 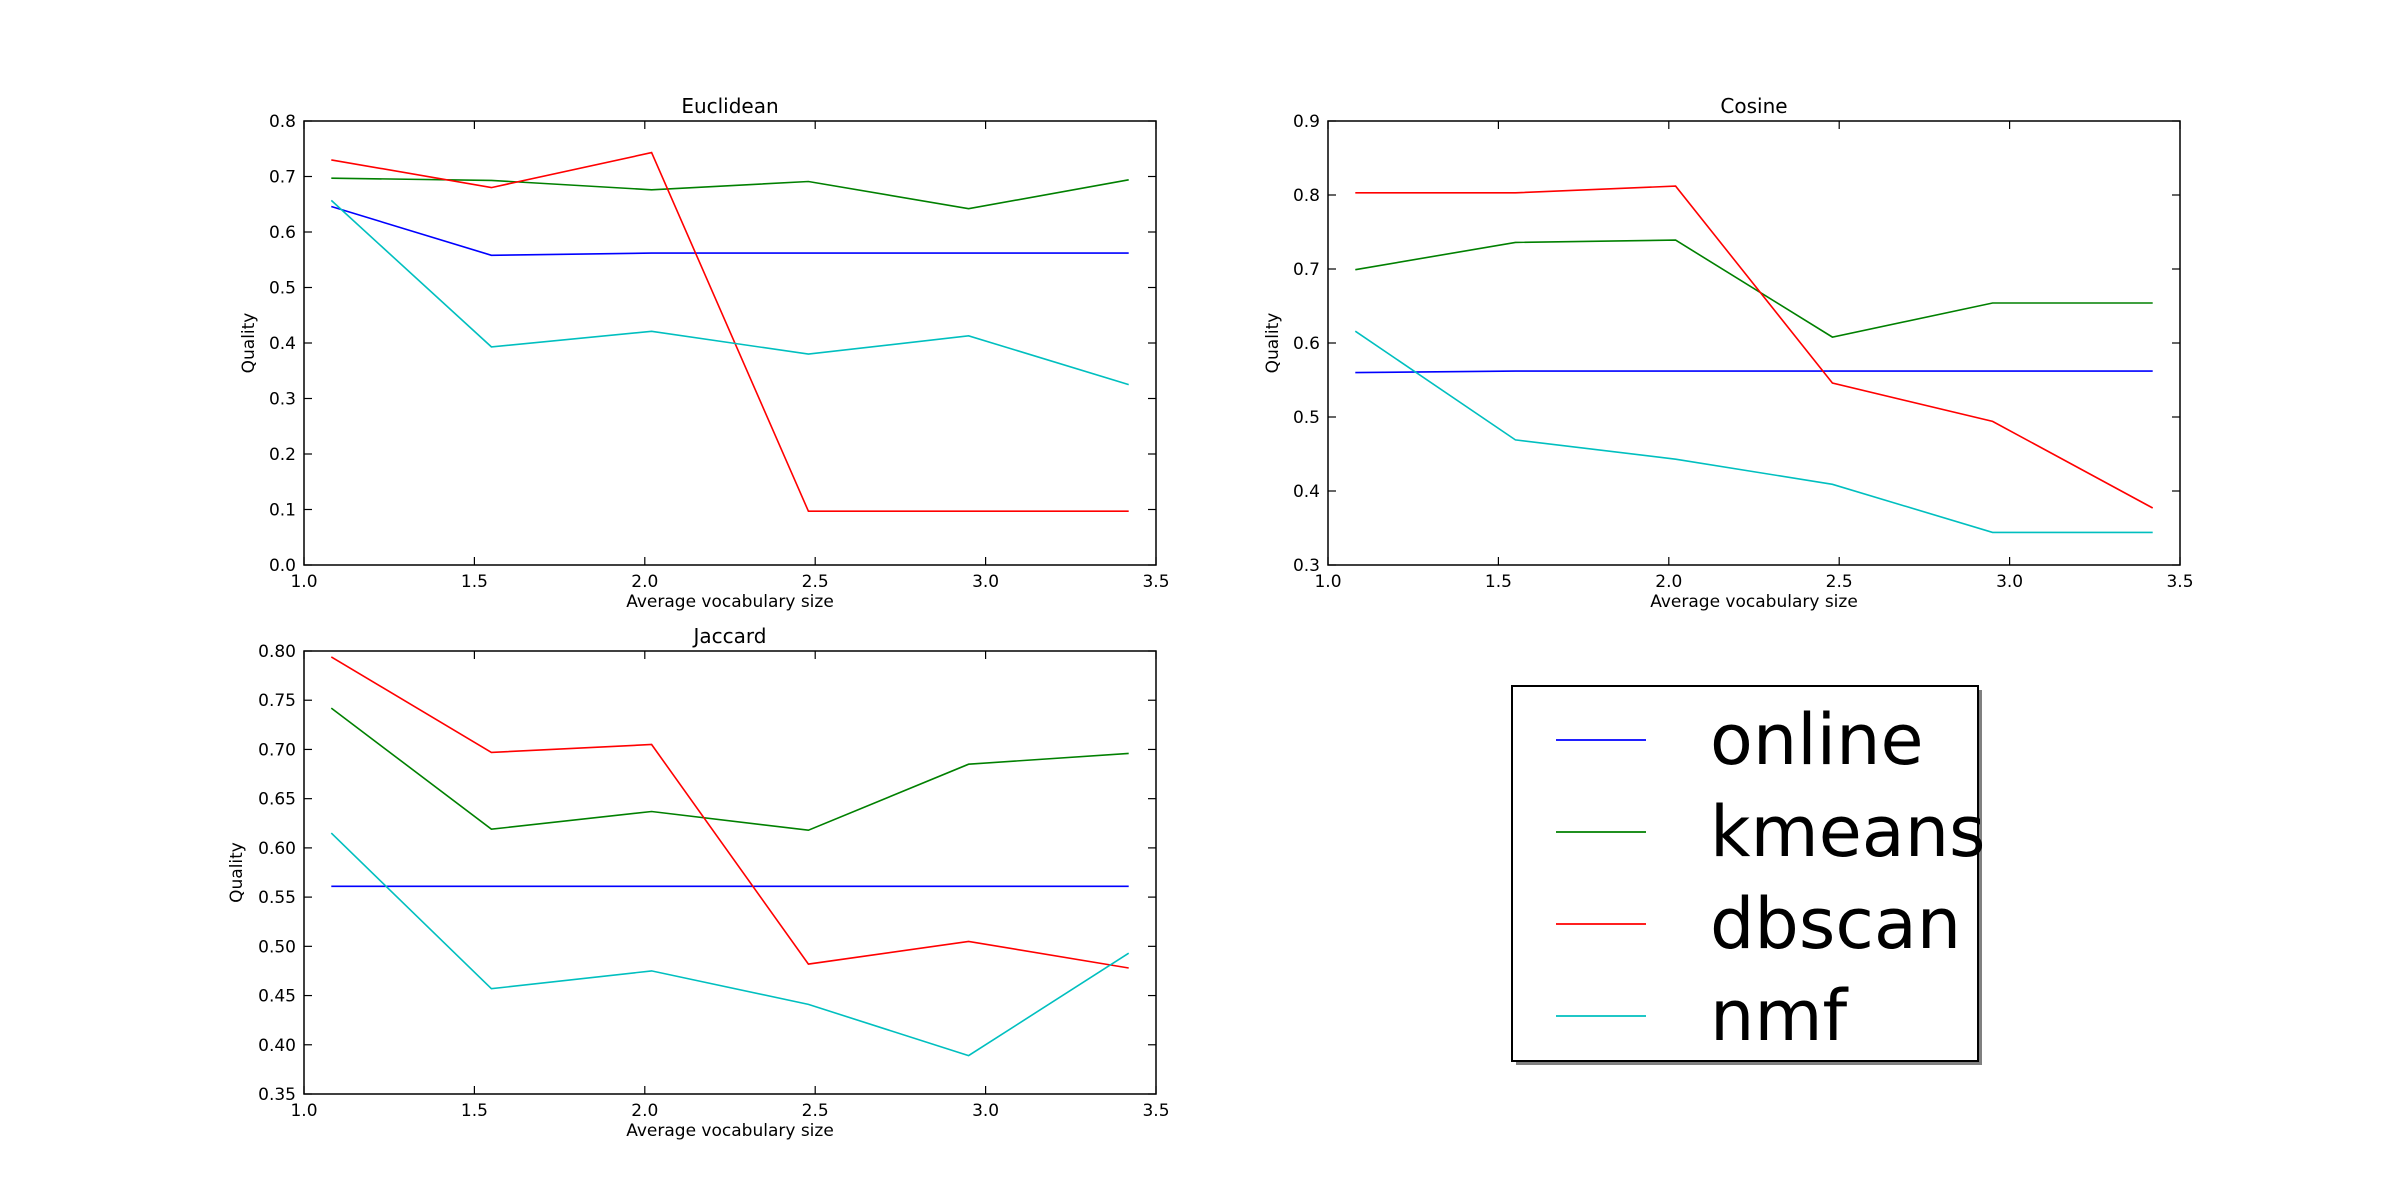 I want to click on y-tick-label: 0.75, so click(x=277, y=701).